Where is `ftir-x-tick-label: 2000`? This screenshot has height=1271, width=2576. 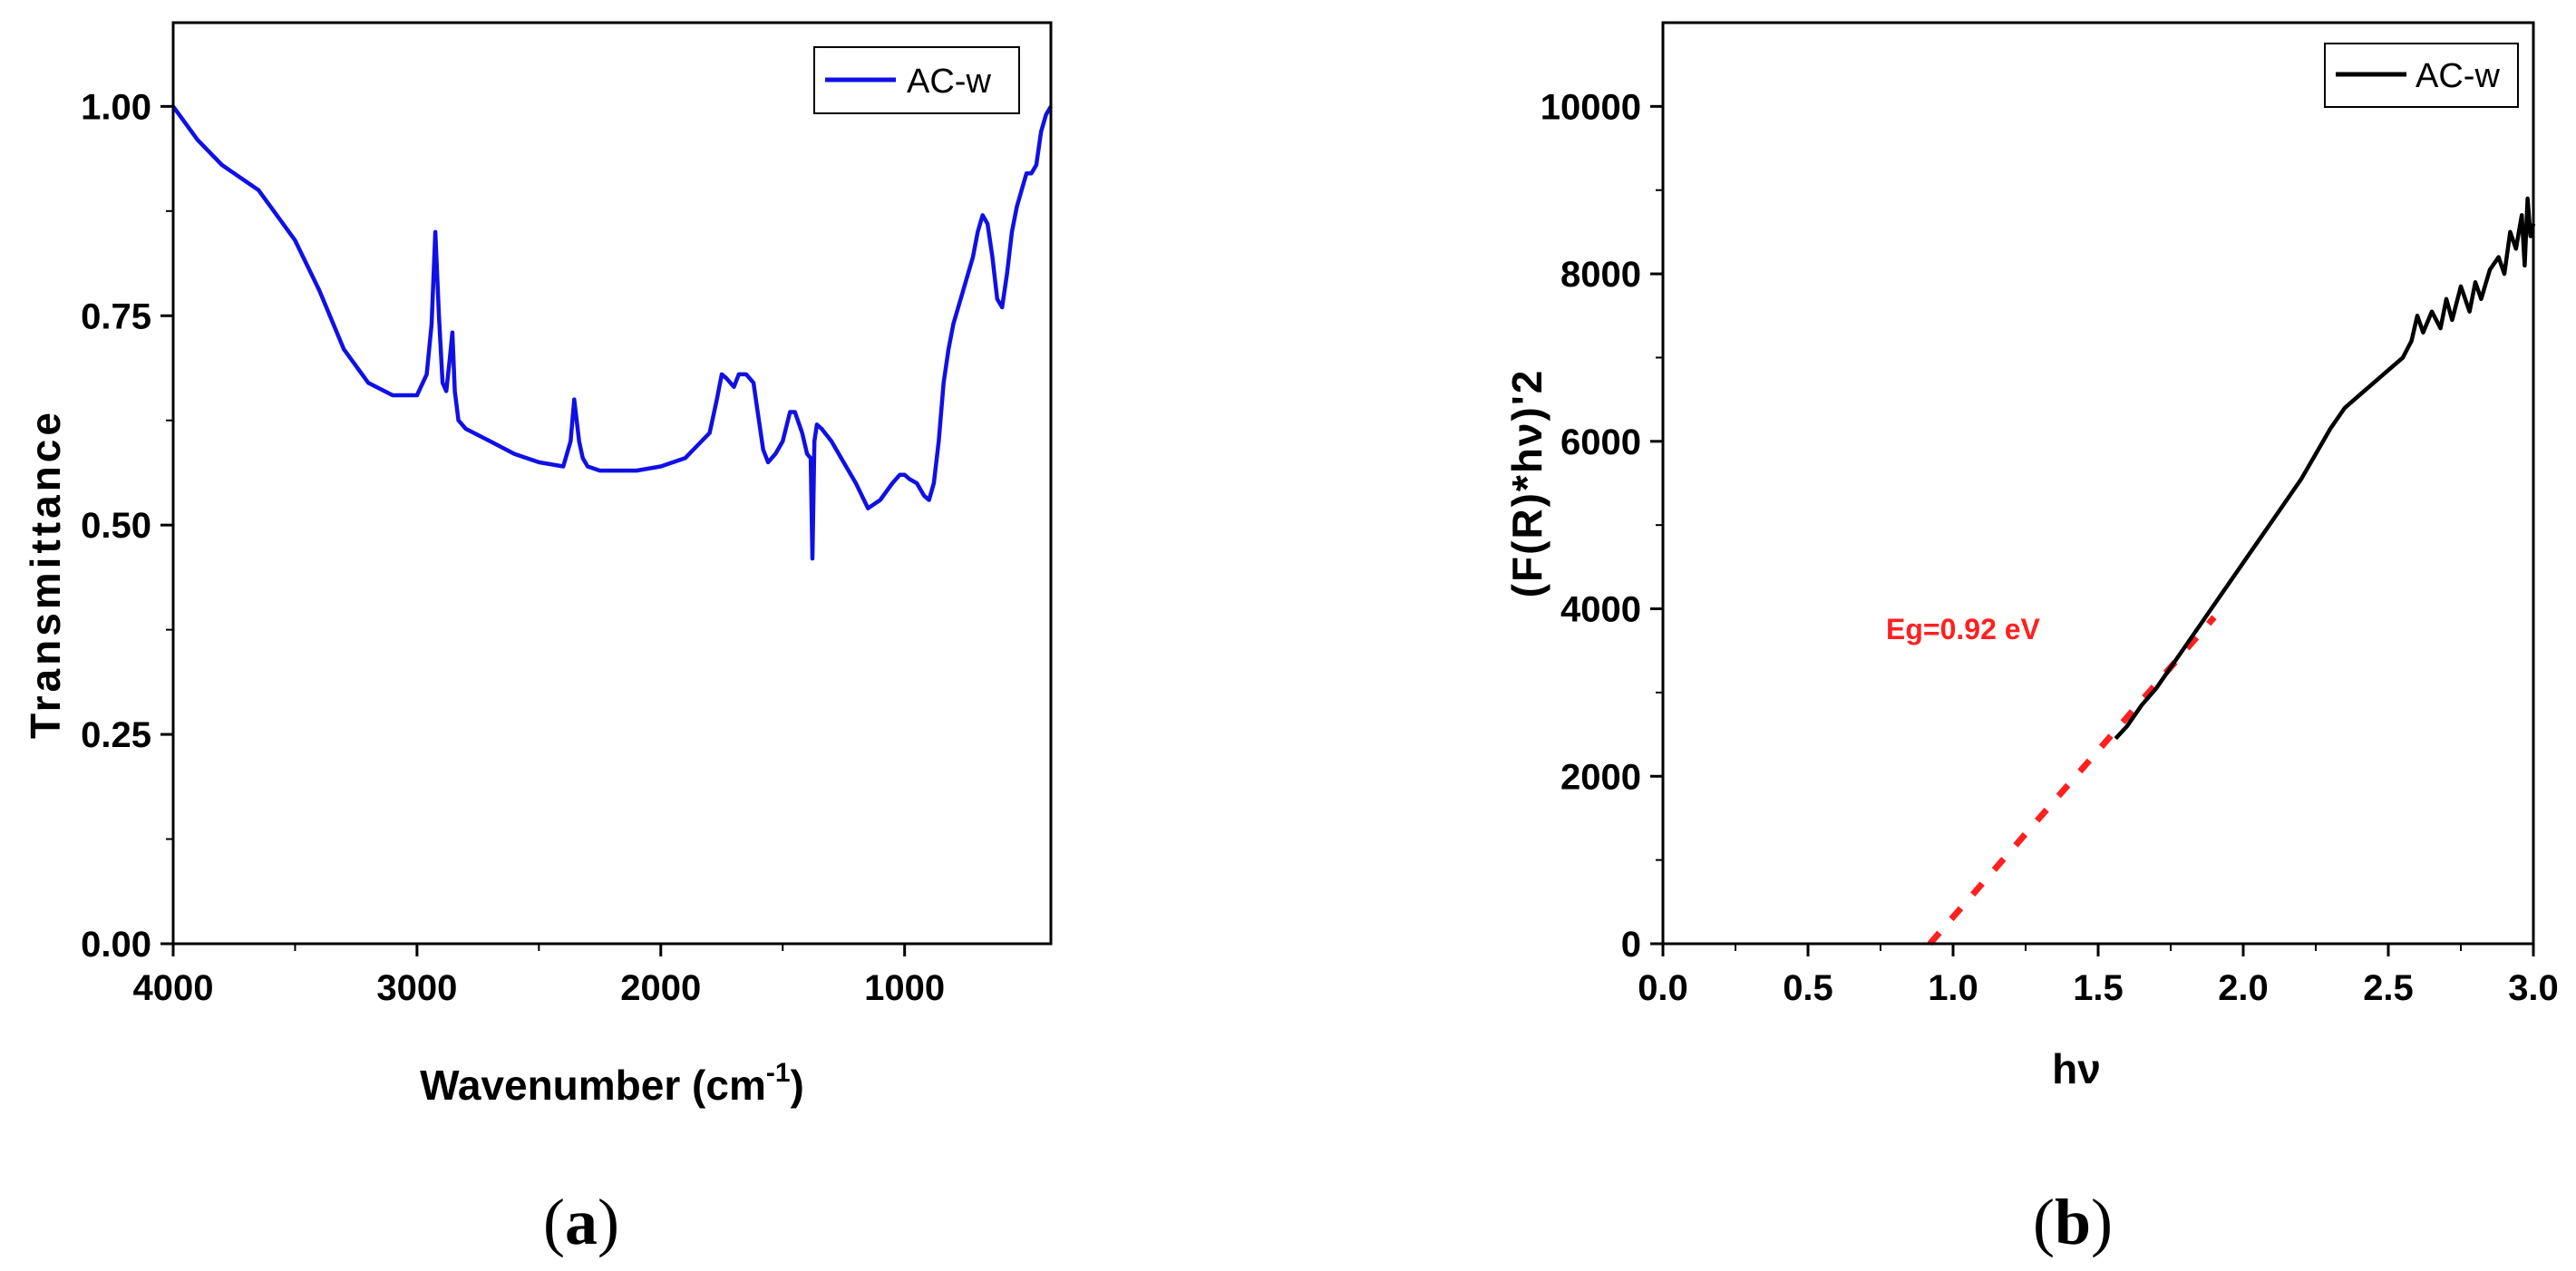 ftir-x-tick-label: 2000 is located at coordinates (660, 988).